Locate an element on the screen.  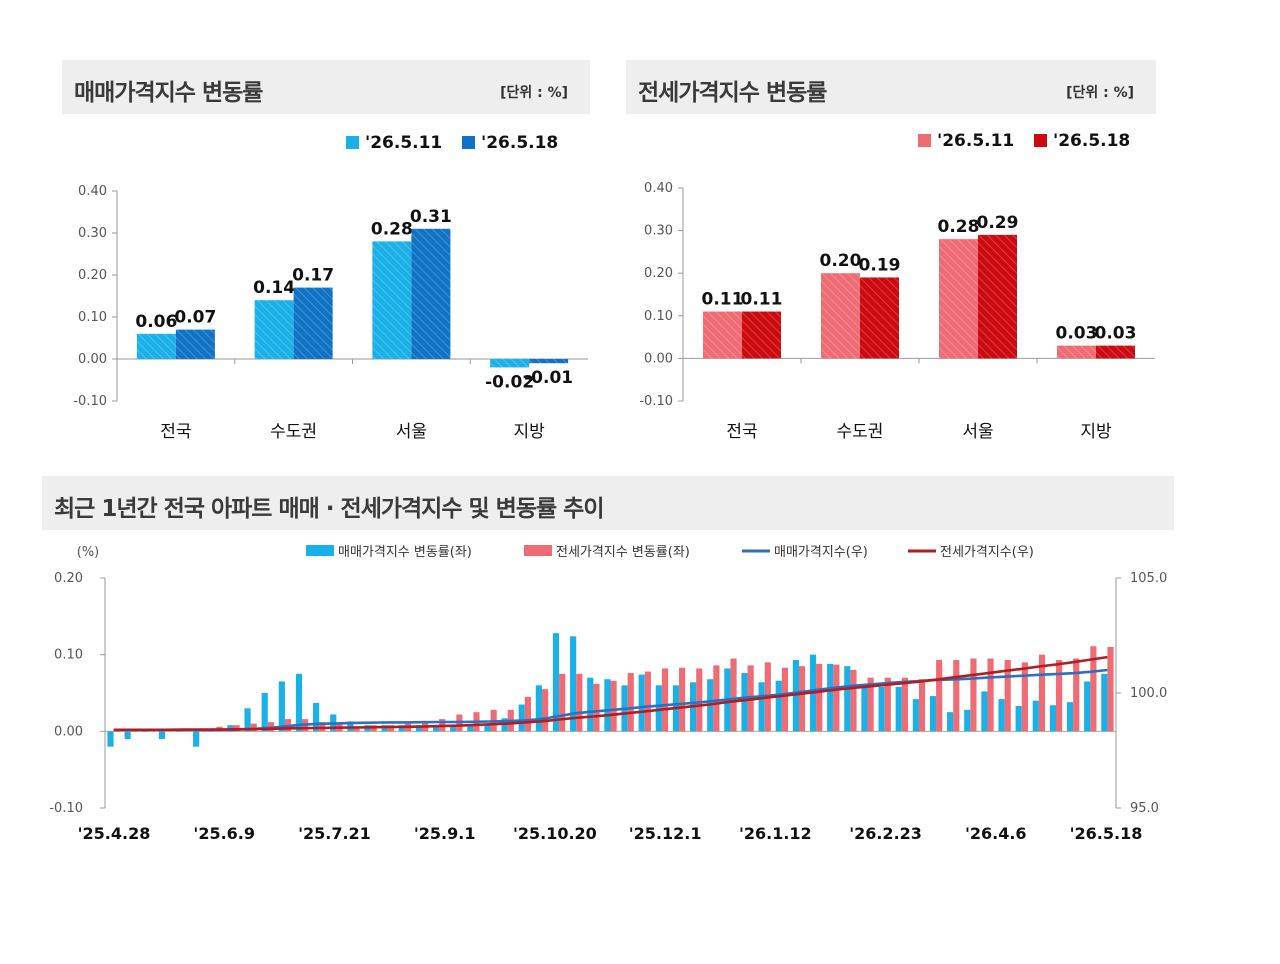
sale-y-tick-label: 0.20 is located at coordinates (92, 275).